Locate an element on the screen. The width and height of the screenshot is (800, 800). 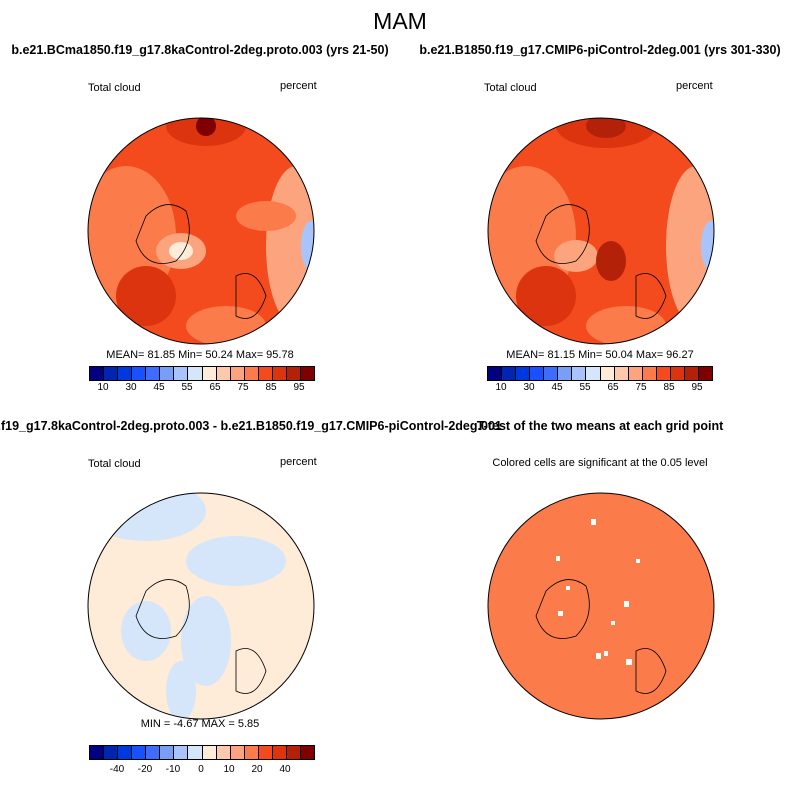
panel2-units-label: percent is located at coordinates (694, 86).